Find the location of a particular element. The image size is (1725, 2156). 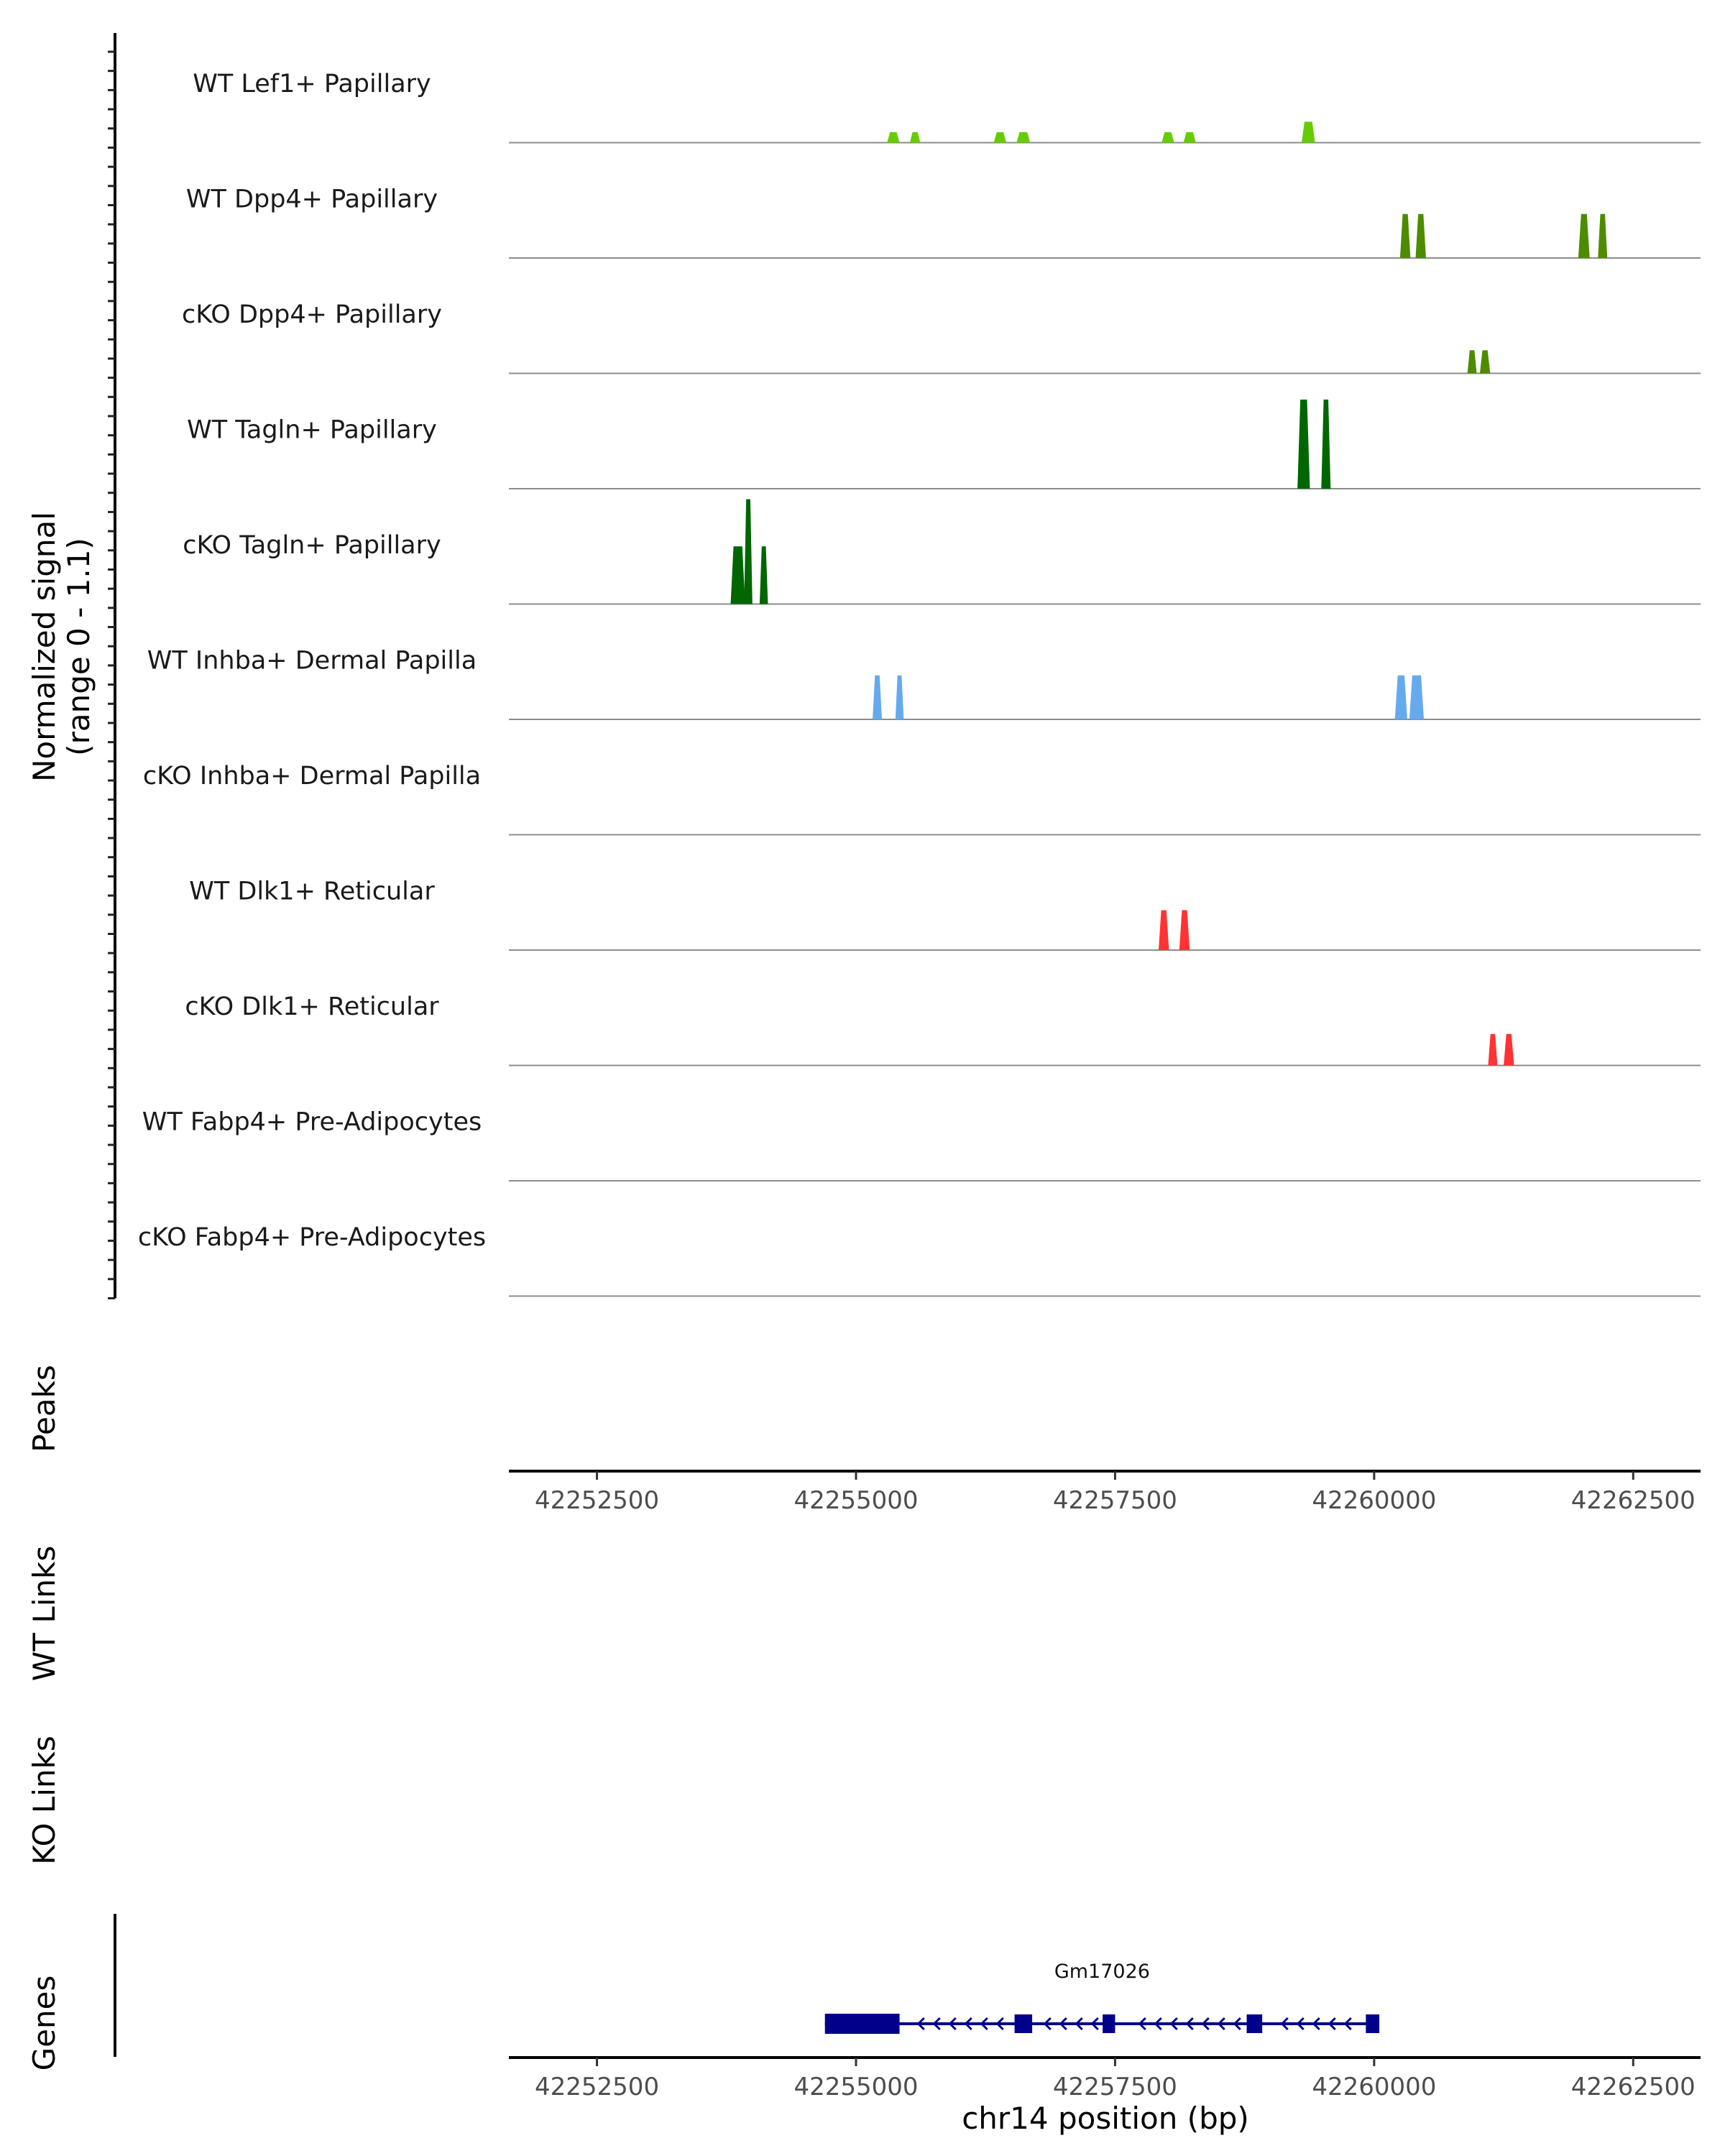

track-label: WT Inhba+ Dermal Papilla is located at coordinates (312, 661).